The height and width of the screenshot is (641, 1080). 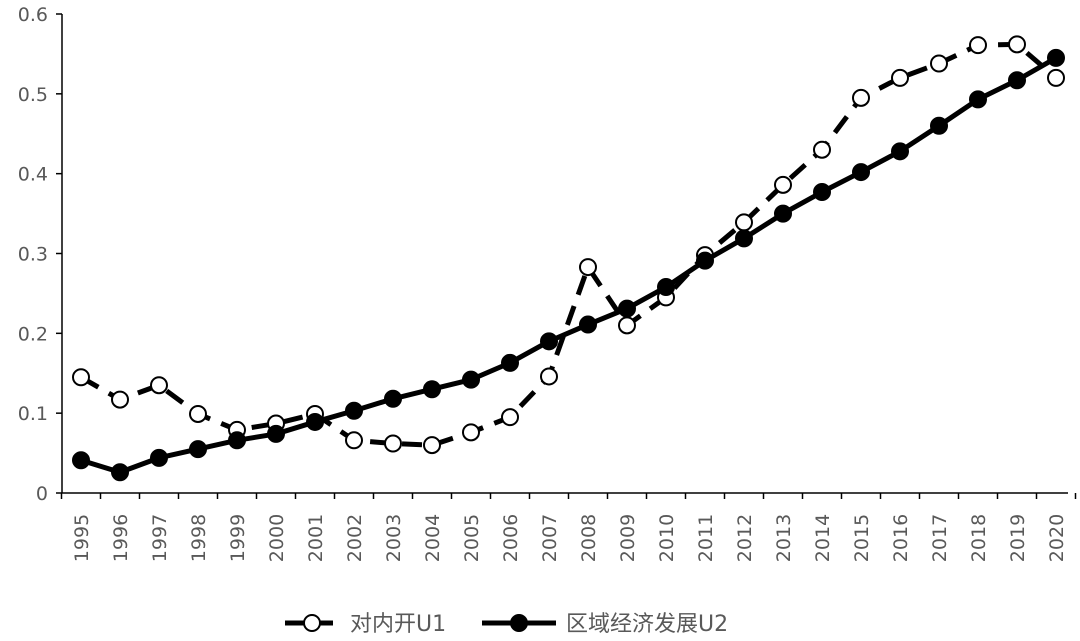 I want to click on x-tick-label: 1999, so click(x=238, y=538).